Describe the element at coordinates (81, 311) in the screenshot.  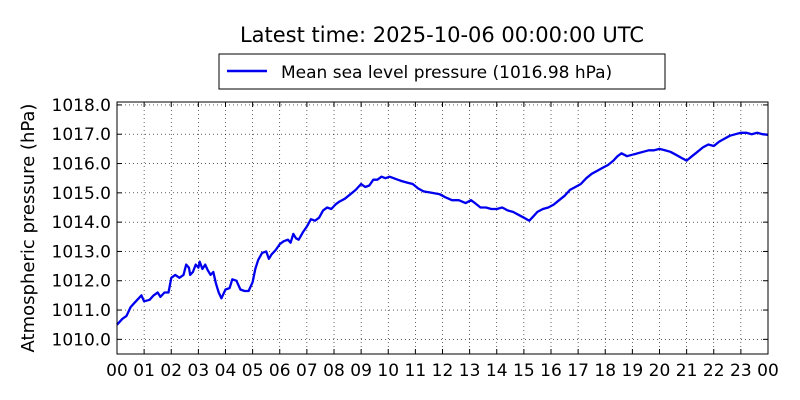
I see `y-tick-label: 1011.0` at that location.